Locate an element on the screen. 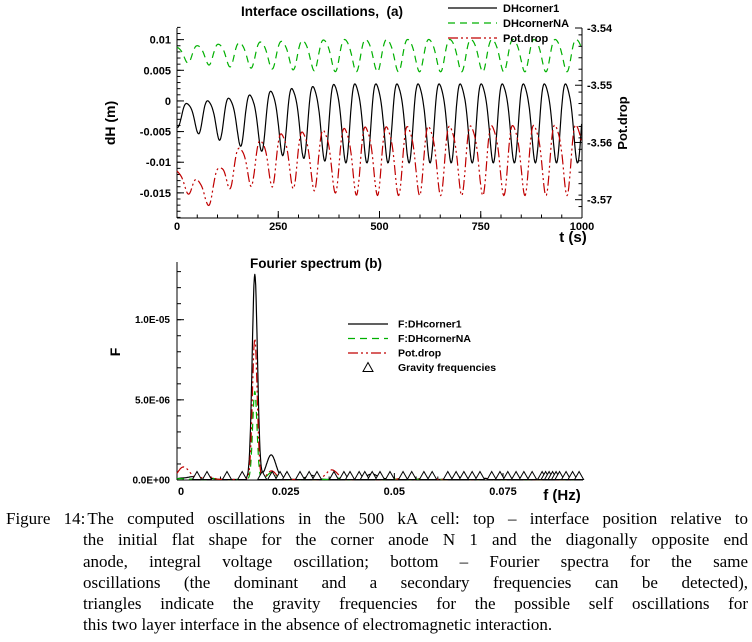 This screenshot has height=642, width=752. legend-label-F:DHcorner1: F:DHcorner1 is located at coordinates (430, 325).